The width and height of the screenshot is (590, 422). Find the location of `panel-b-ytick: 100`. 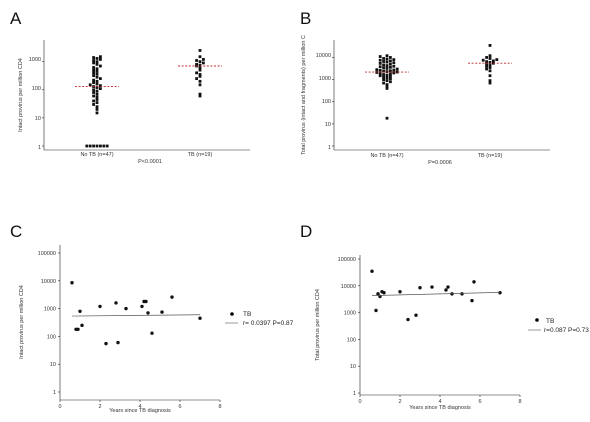

panel-b-ytick: 100 is located at coordinates (326, 102).